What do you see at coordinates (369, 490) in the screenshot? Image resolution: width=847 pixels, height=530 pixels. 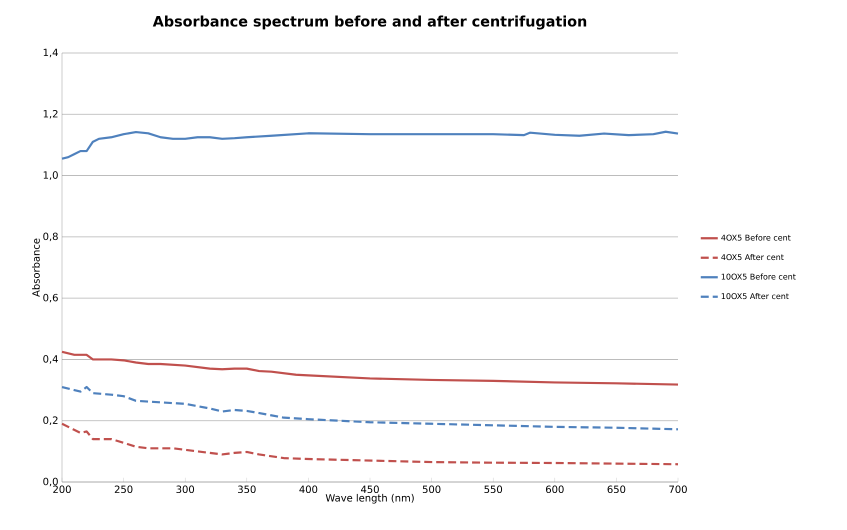 I see `x-tick-label: 450` at bounding box center [369, 490].